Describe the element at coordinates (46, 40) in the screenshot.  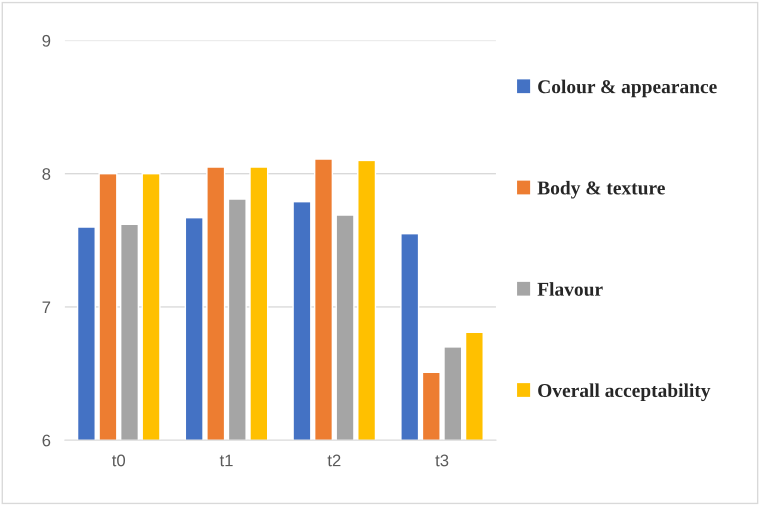
I see `y-tick-label: 9` at that location.